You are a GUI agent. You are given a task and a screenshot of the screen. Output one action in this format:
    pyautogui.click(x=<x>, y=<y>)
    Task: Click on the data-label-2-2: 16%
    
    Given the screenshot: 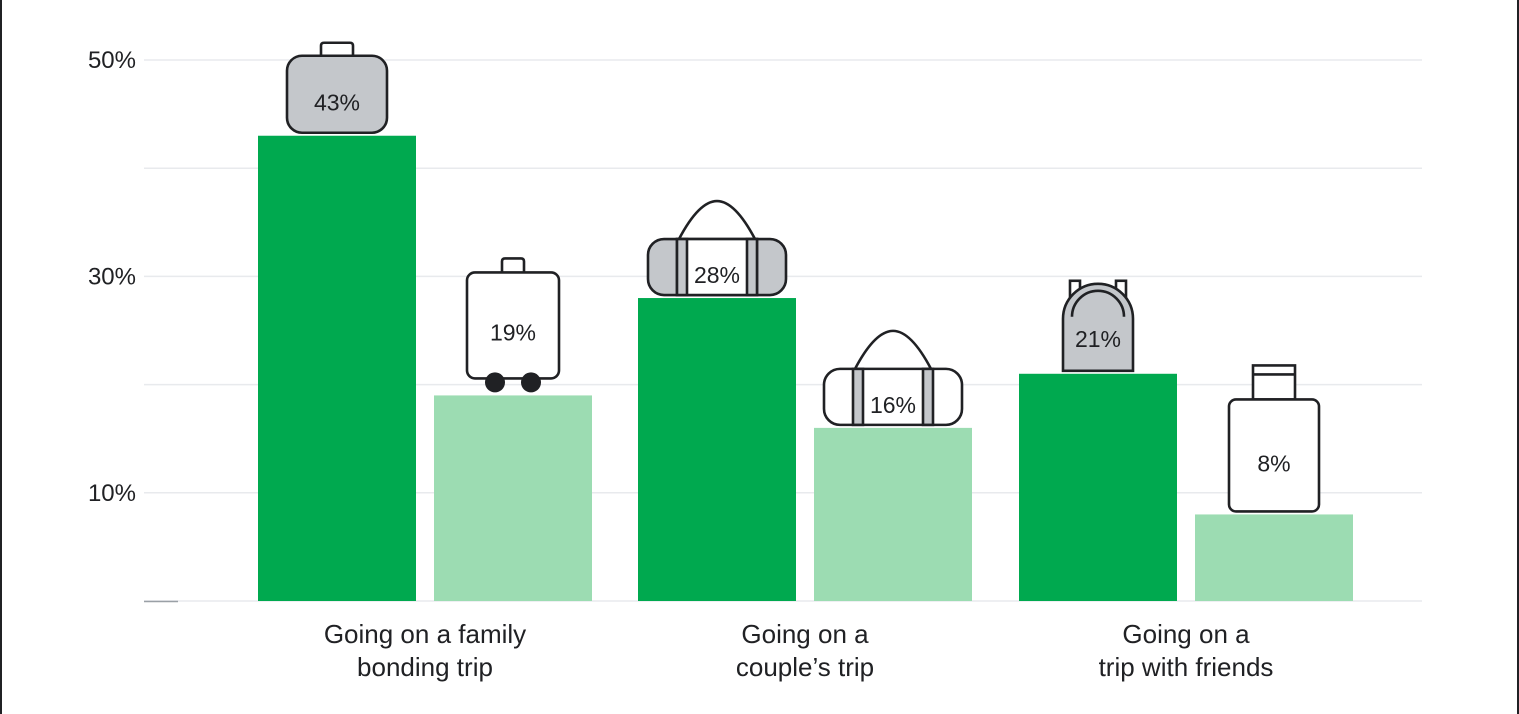 What is the action you would take?
    pyautogui.click(x=893, y=405)
    